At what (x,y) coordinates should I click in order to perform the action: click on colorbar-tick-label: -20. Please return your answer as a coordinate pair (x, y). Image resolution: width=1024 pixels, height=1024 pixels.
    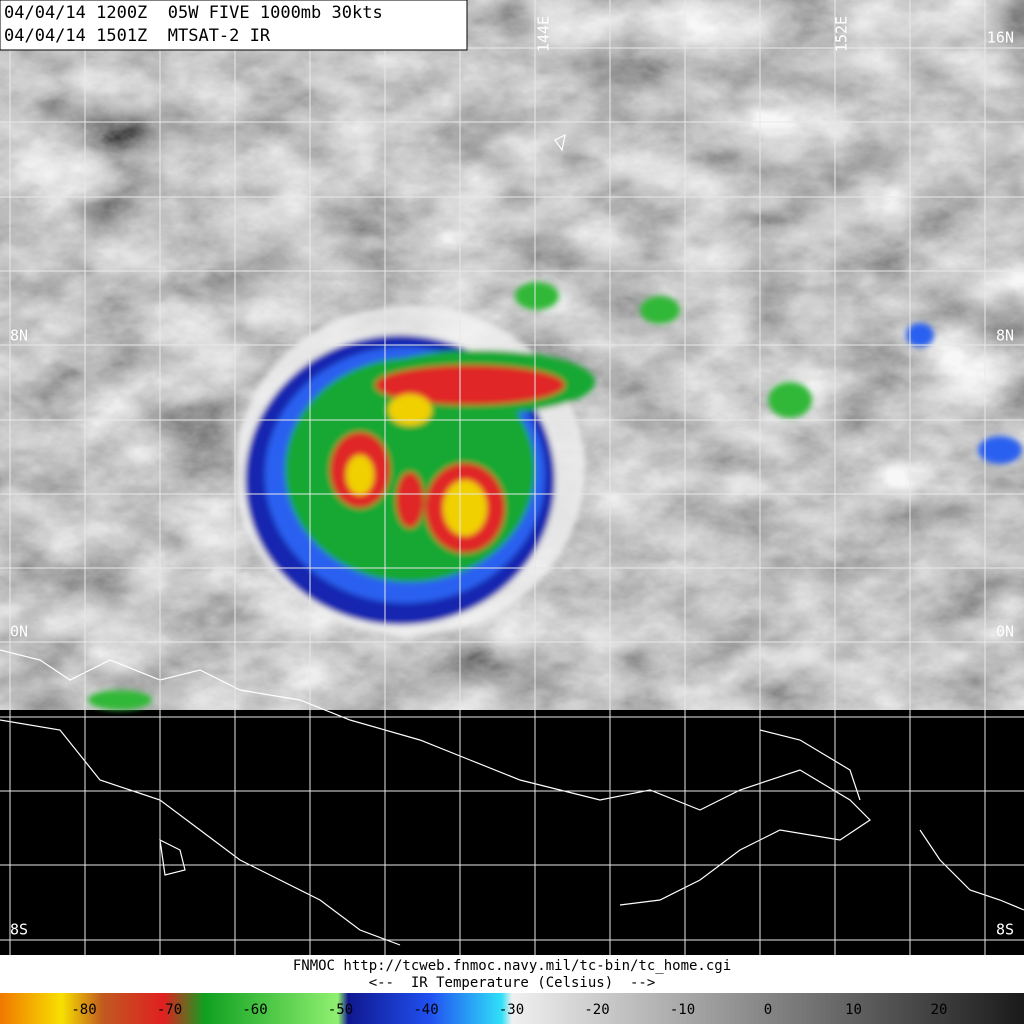
    Looking at the image, I should click on (596, 1010).